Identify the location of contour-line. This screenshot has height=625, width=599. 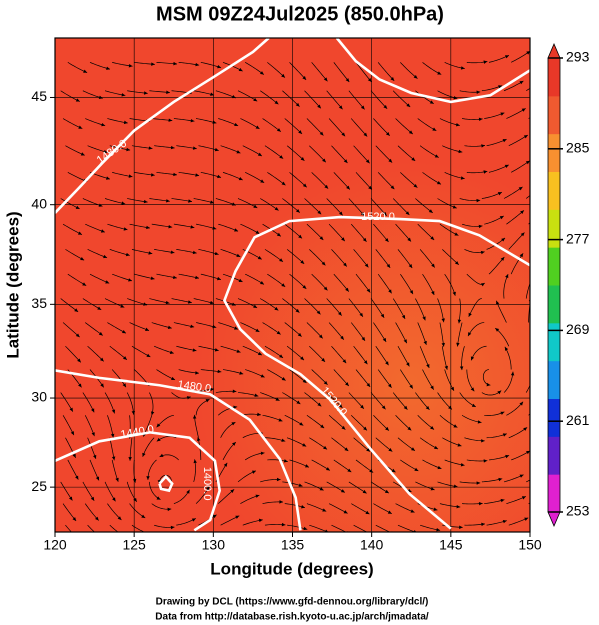
(162, 126).